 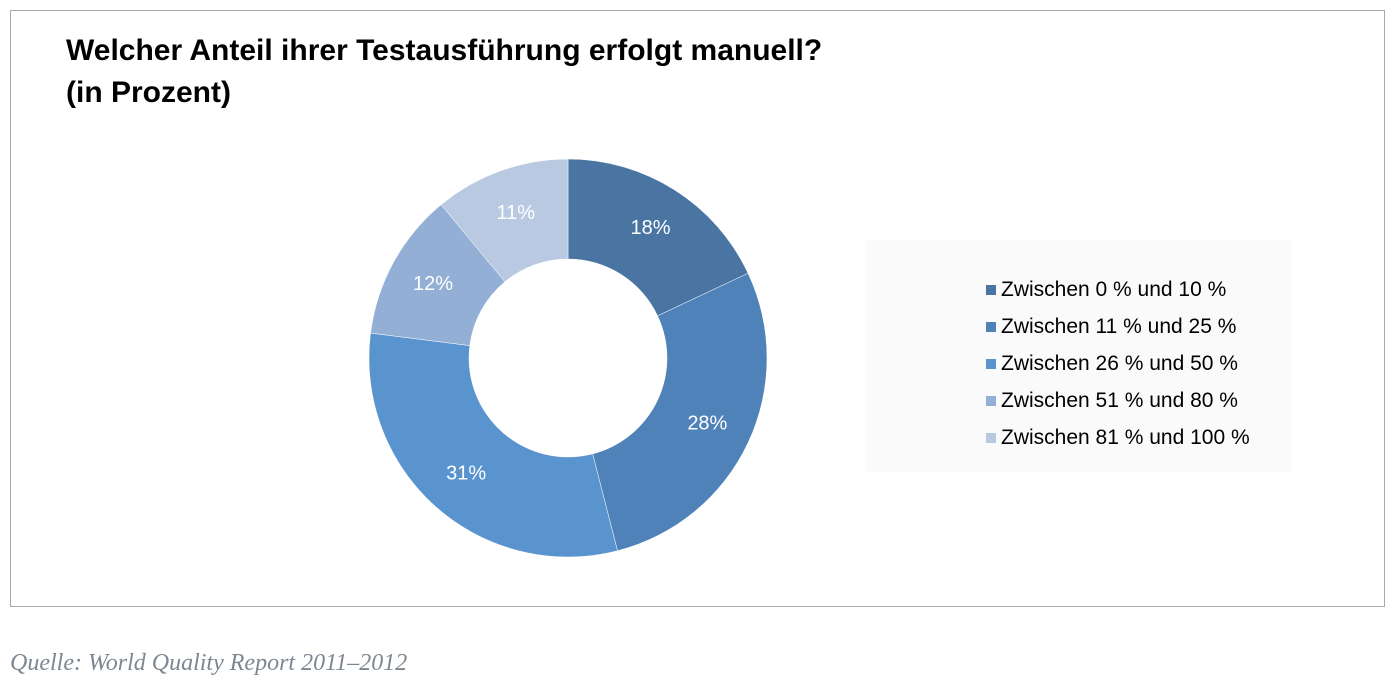 What do you see at coordinates (707, 424) in the screenshot?
I see `slice-data-label-2: 28%` at bounding box center [707, 424].